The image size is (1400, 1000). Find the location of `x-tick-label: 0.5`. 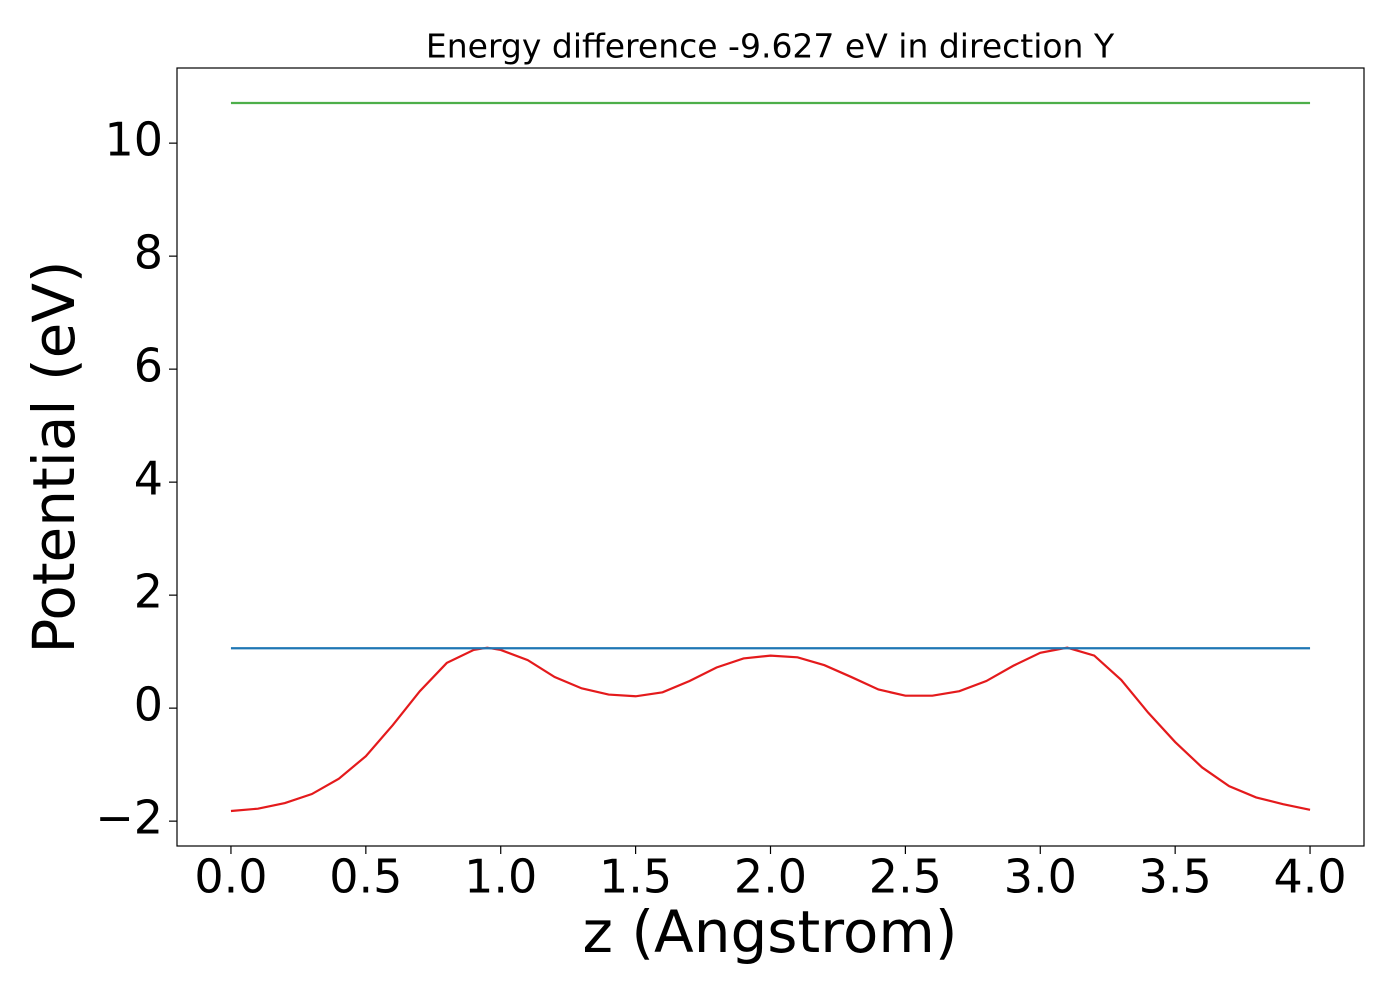

x-tick-label: 0.5 is located at coordinates (365, 877).